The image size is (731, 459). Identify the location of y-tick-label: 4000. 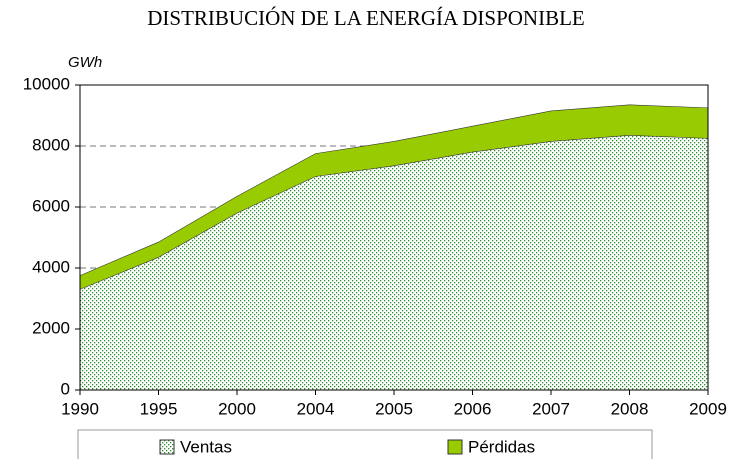
(51, 266).